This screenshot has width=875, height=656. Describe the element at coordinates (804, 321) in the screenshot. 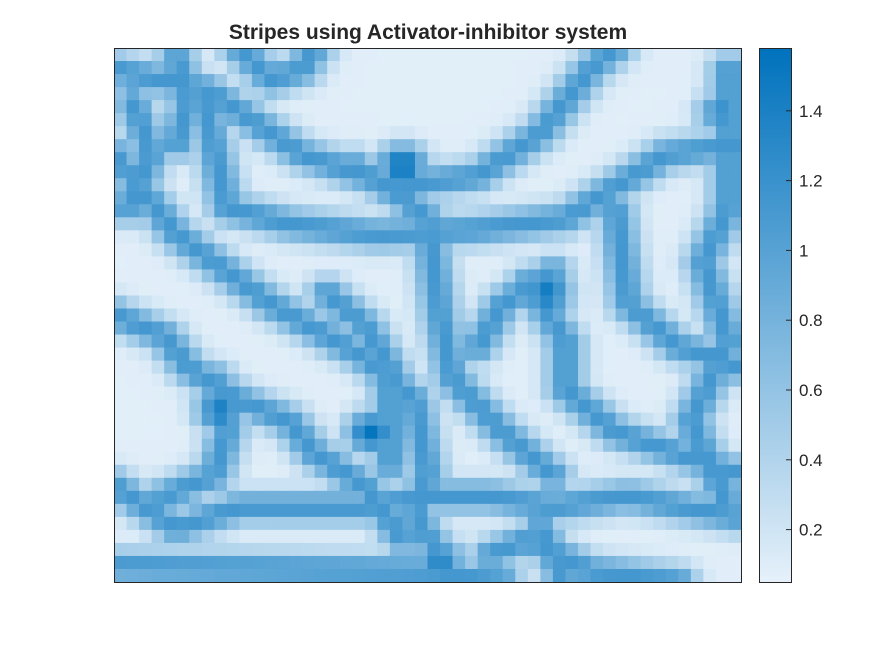

I see `colorbar-ticks: 0.20.40.60.811.21.4` at that location.